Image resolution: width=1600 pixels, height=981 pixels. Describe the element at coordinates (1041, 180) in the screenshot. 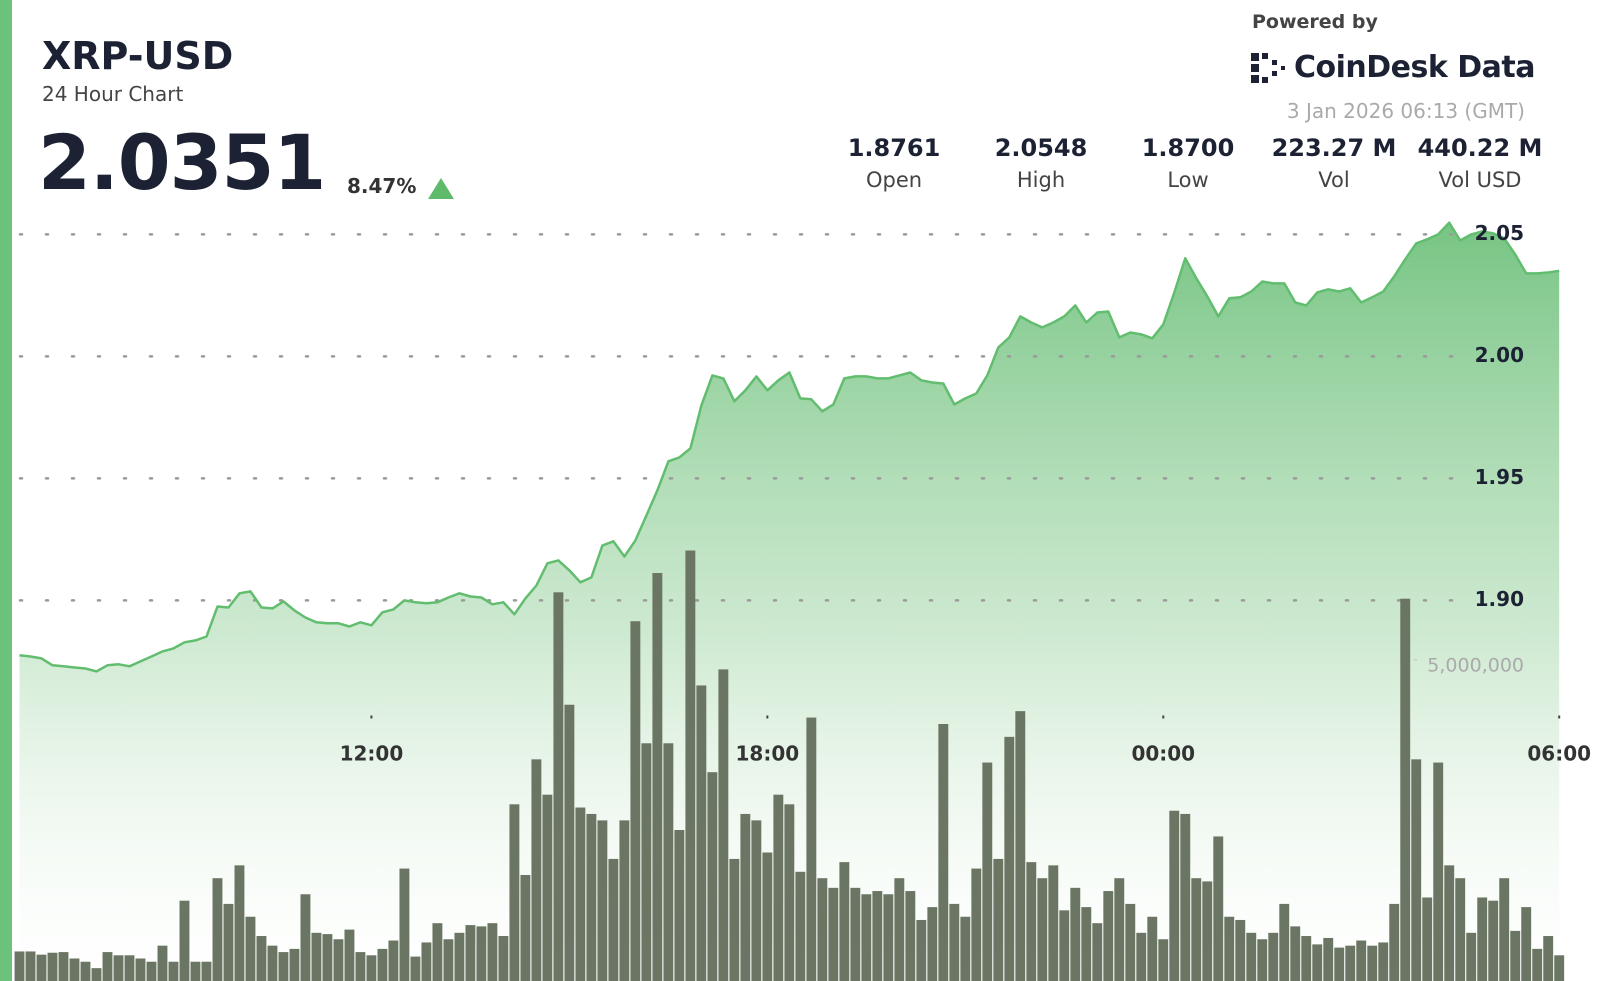

I see `stat-label: High` at that location.